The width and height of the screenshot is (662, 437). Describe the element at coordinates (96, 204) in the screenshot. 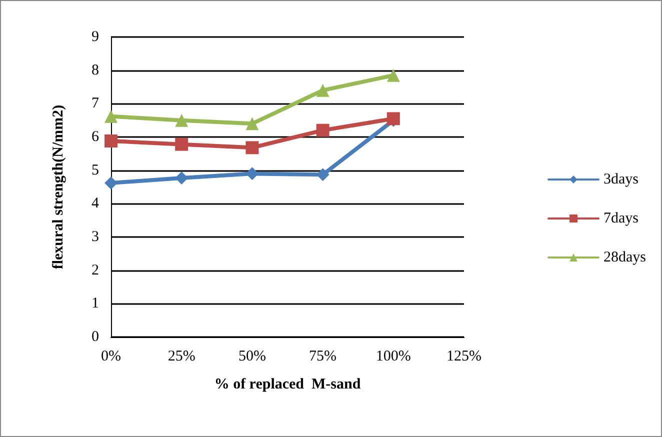

I see `y-tick-label: 4` at that location.